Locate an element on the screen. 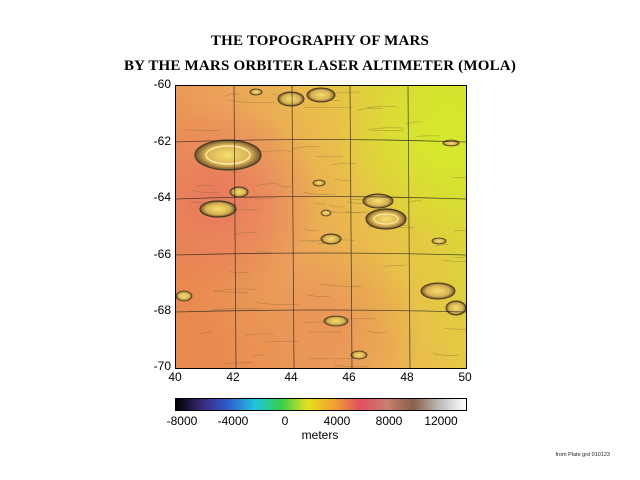 This screenshot has width=640, height=480. lat-tick-label: -70 is located at coordinates (162, 366).